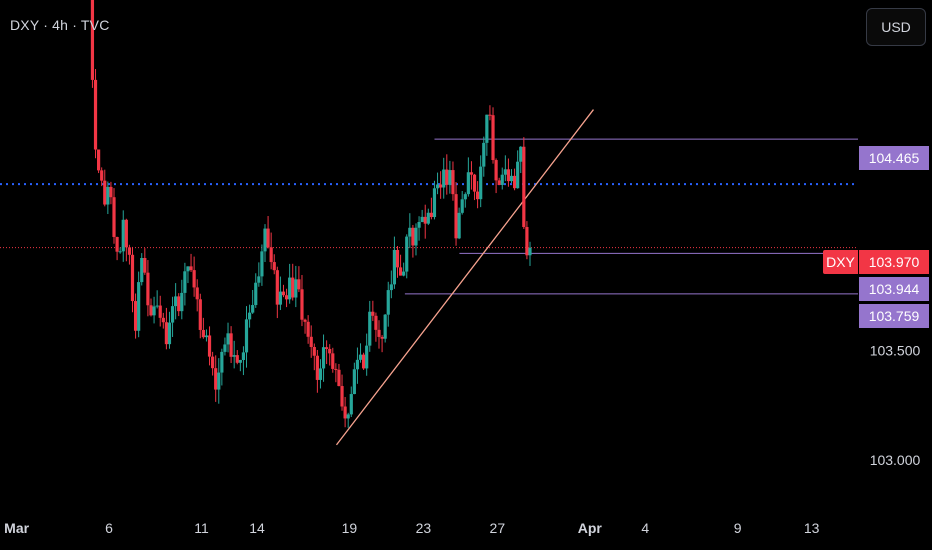 The image size is (932, 550). Describe the element at coordinates (411, 528) in the screenshot. I see `time-axis: Mar 6 11 14 19 23 27 Apr 4 9 13` at that location.